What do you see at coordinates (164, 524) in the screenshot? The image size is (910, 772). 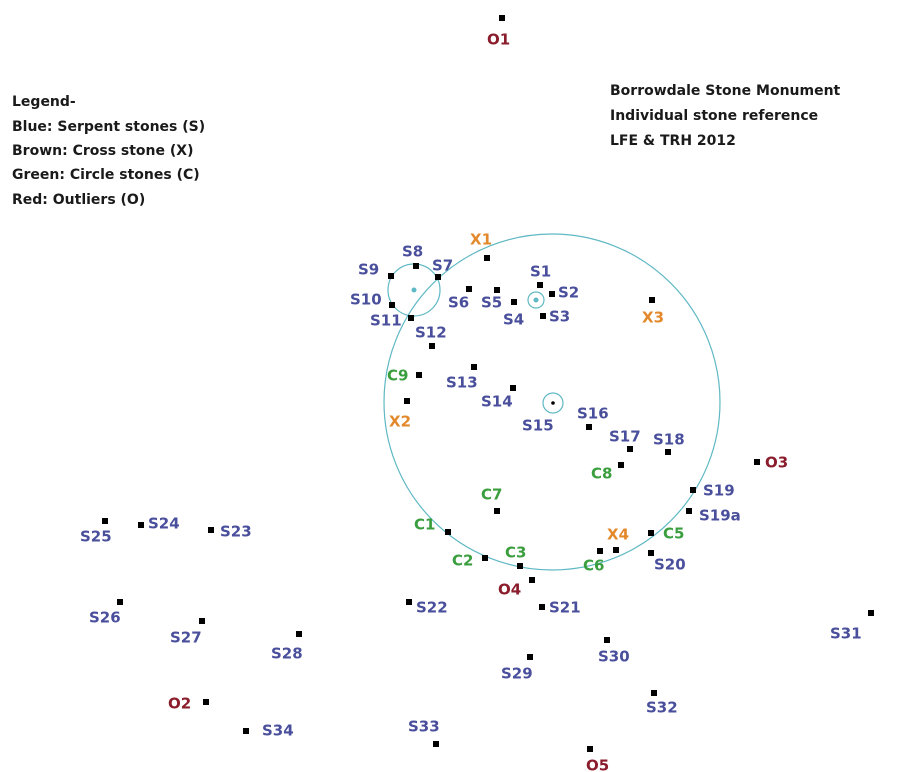 I see `stone-label: S24` at bounding box center [164, 524].